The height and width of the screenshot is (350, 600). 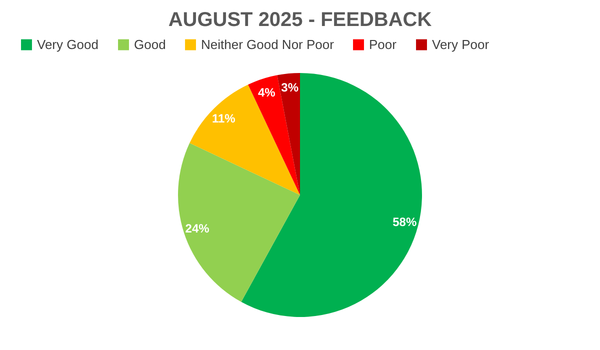 What do you see at coordinates (290, 87) in the screenshot?
I see `data-label: 3%` at bounding box center [290, 87].